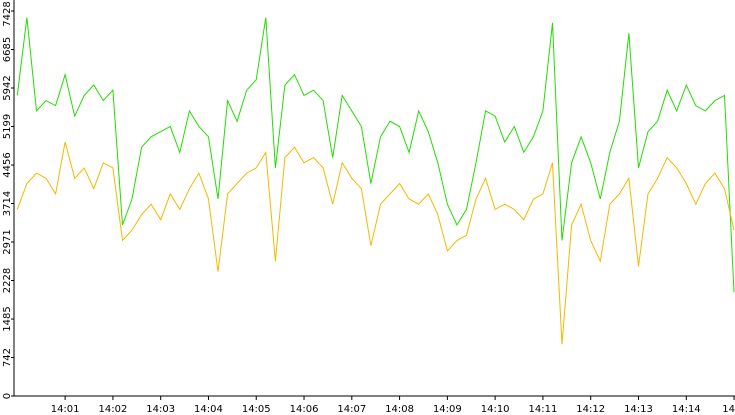  What do you see at coordinates (304, 409) in the screenshot?
I see `x-tick-label: 14:06` at bounding box center [304, 409].